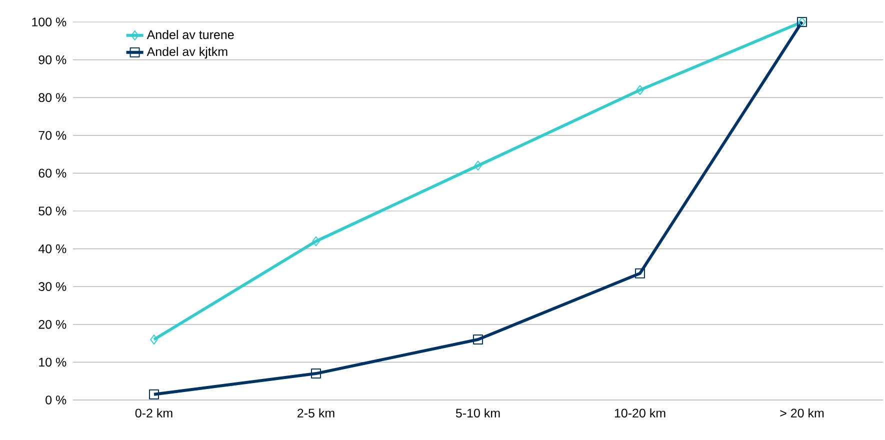 The image size is (885, 440). Describe the element at coordinates (52, 324) in the screenshot. I see `y-tick-label: 20 %` at that location.